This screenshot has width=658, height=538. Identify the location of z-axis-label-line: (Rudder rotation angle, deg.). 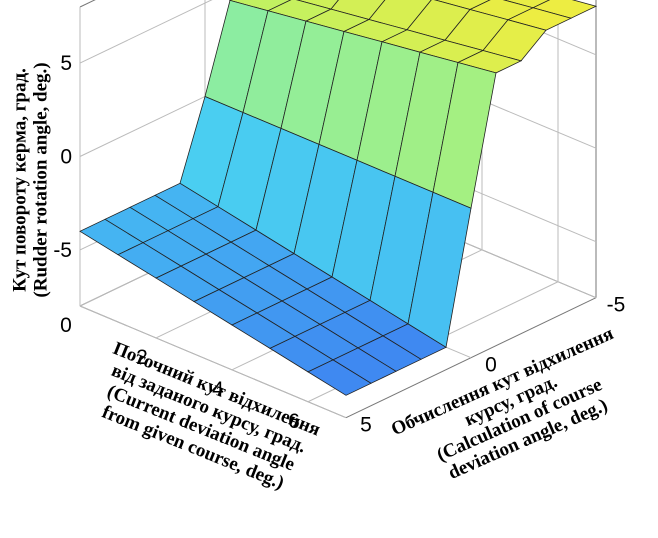
(41, 179).